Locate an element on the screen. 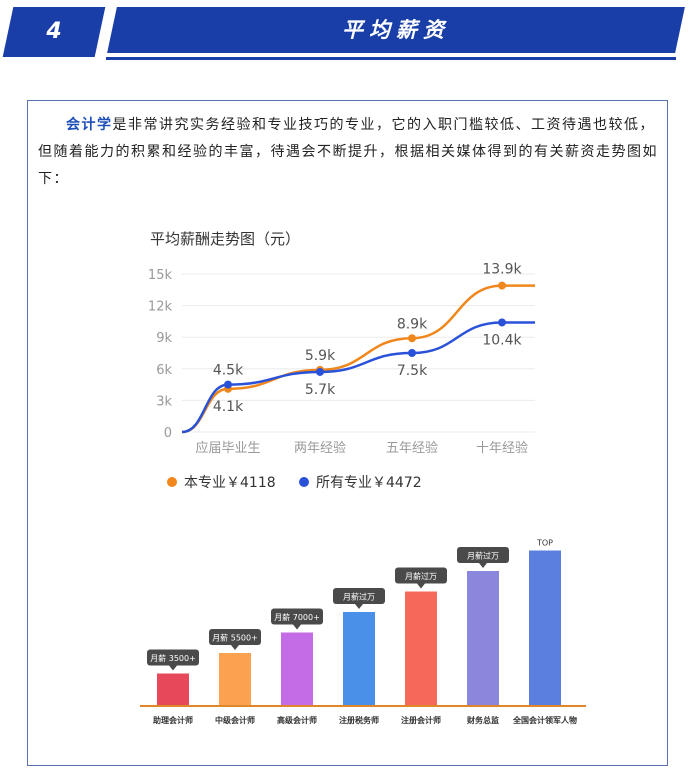  y-tick-label: 3k is located at coordinates (164, 401).